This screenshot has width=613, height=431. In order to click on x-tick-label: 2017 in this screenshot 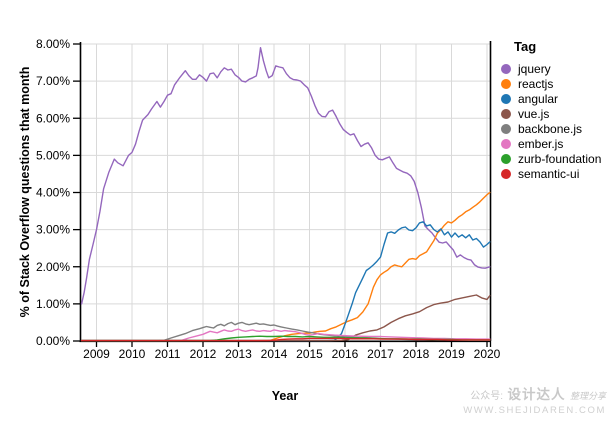, I will do `click(380, 354)`.